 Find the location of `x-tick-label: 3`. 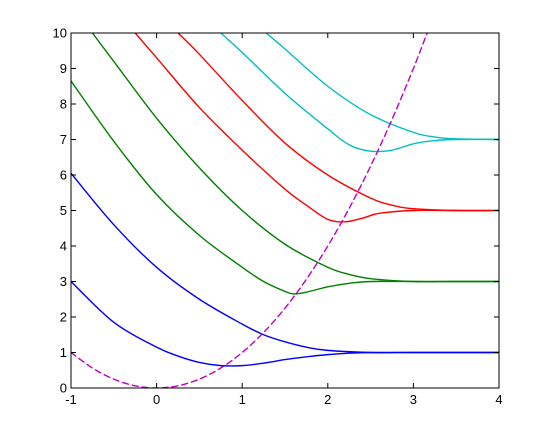

x-tick-label: 3 is located at coordinates (413, 399).